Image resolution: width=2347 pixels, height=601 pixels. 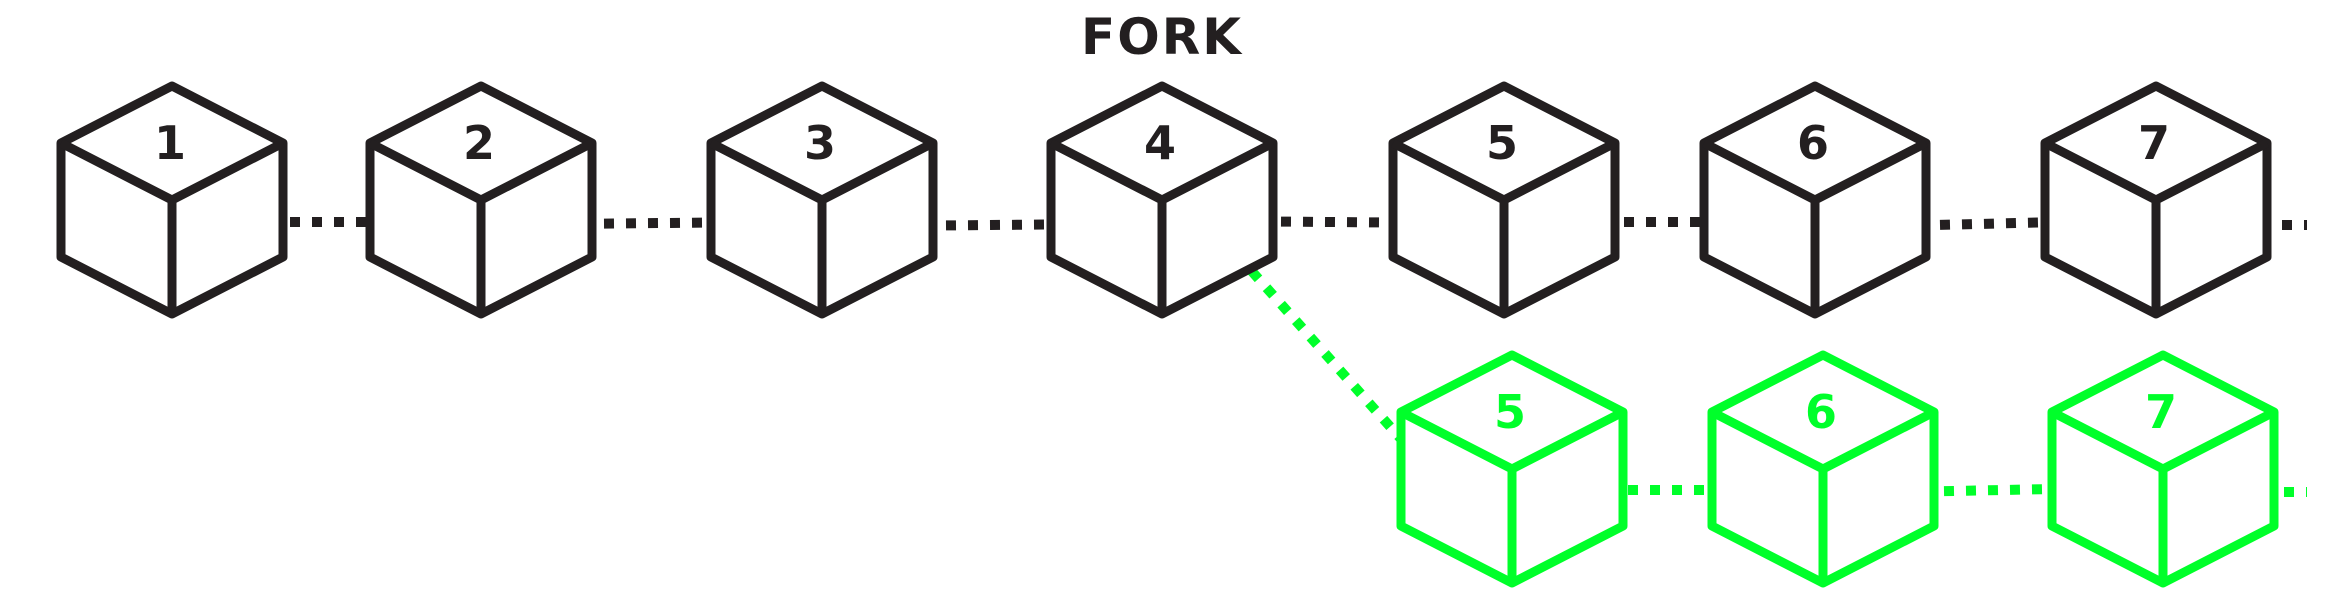 What do you see at coordinates (1512, 469) in the screenshot?
I see `fork-chain-block: 5` at bounding box center [1512, 469].